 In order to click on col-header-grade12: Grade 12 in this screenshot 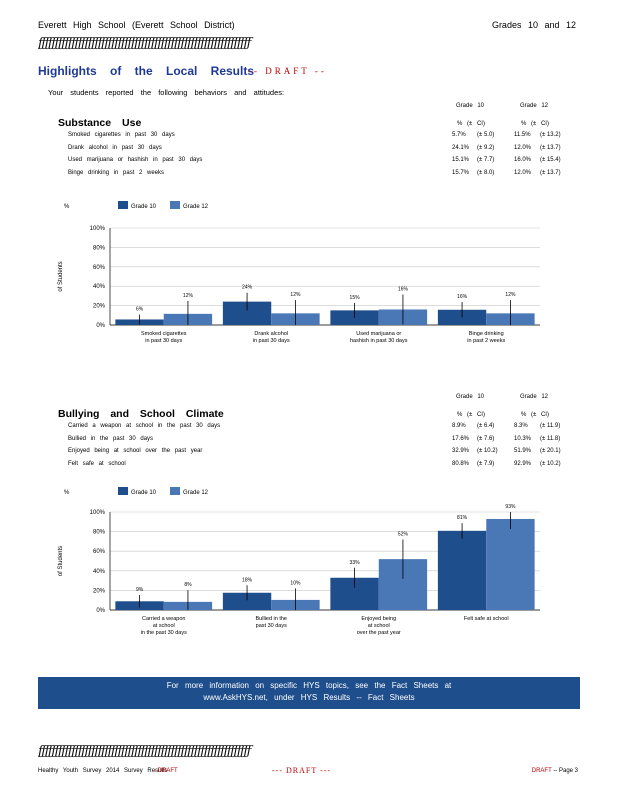, I will do `click(534, 106)`.